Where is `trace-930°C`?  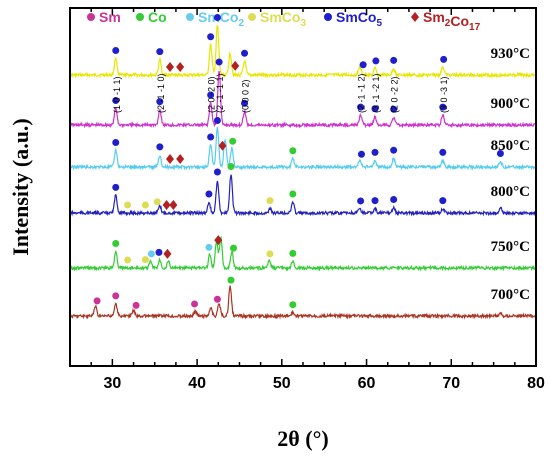 trace-930°C is located at coordinates (303, 52).